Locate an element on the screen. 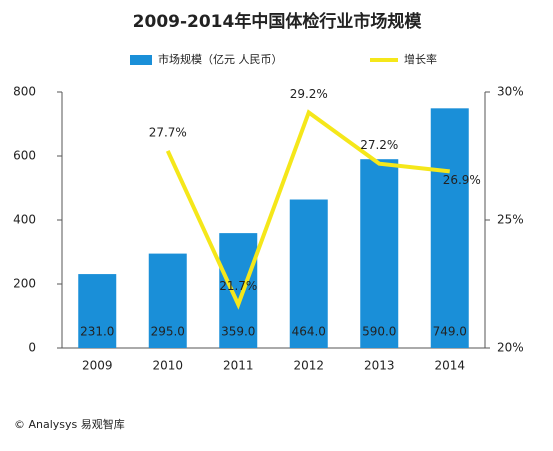 The height and width of the screenshot is (451, 553). line-value-label: 27.2% is located at coordinates (379, 145).